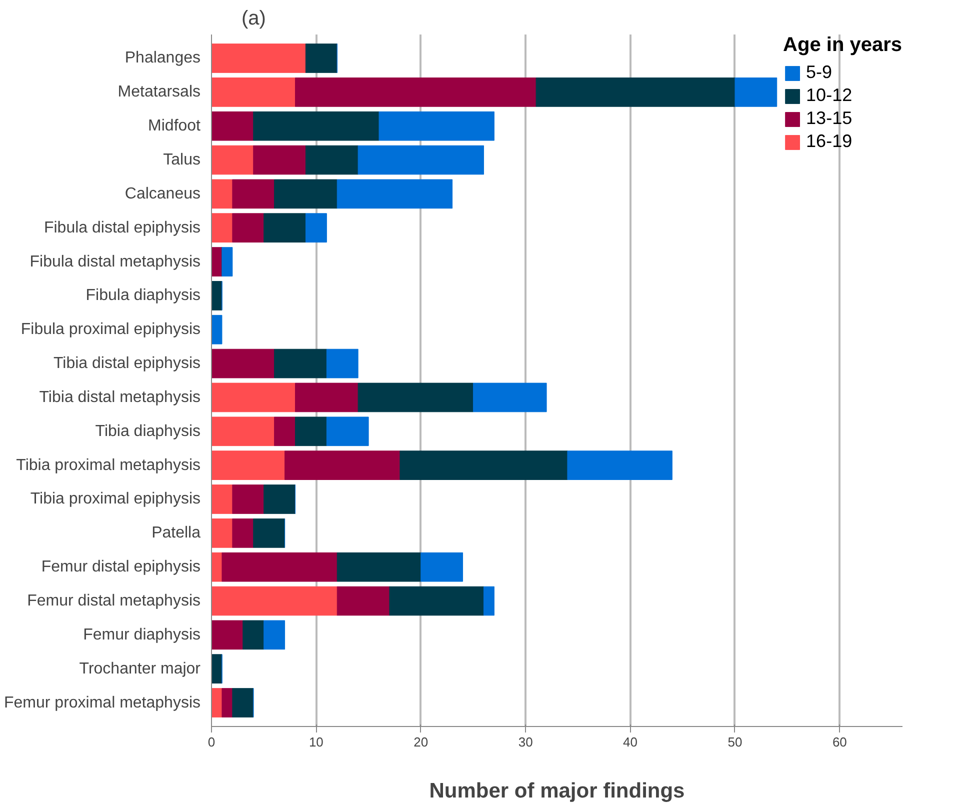  What do you see at coordinates (120, 567) in the screenshot?
I see `y-tick-label: Femur distal epiphysis` at bounding box center [120, 567].